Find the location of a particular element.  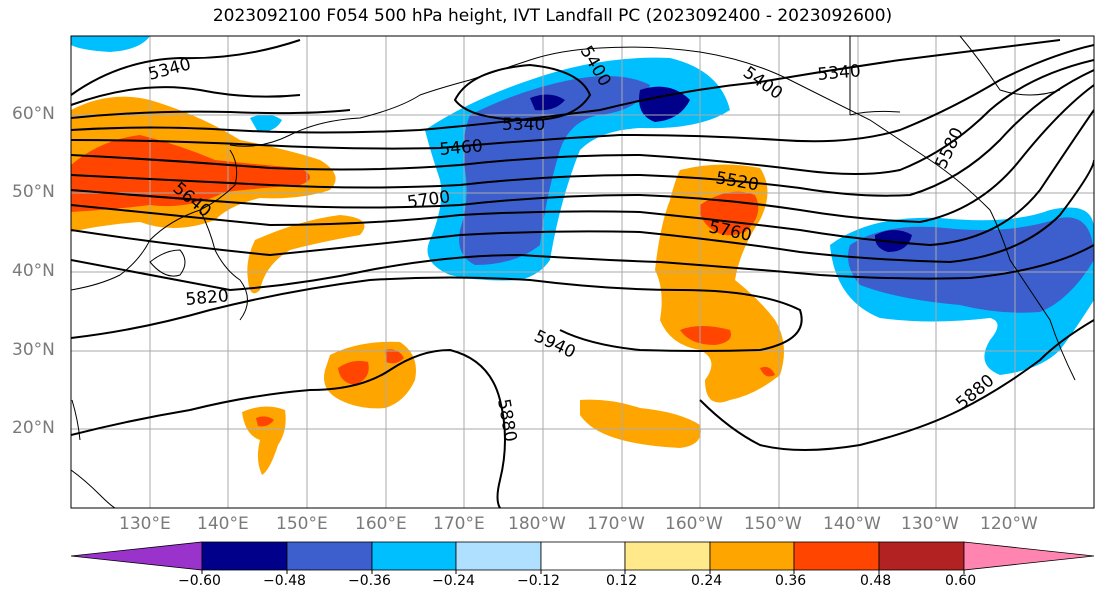

neg-anomaly-kamchatka is located at coordinates (176, 84).